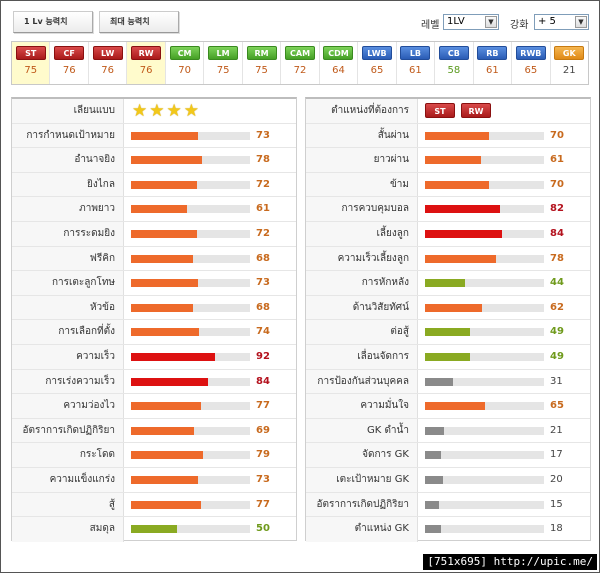 This screenshot has height=573, width=600. Describe the element at coordinates (263, 504) in the screenshot. I see `stat-value: 77` at that location.